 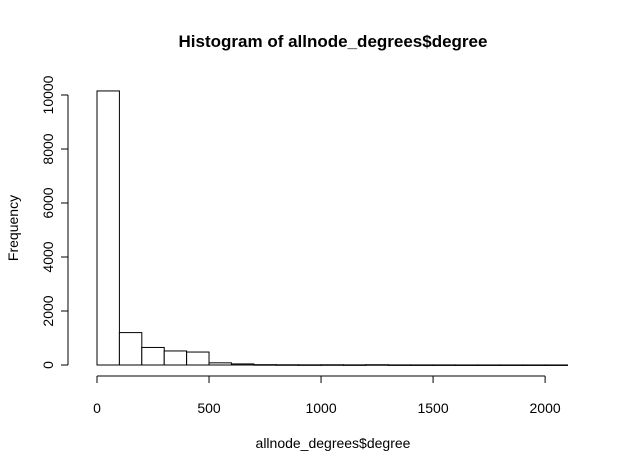 I want to click on x-tick-label-3: 1500, so click(x=432, y=408).